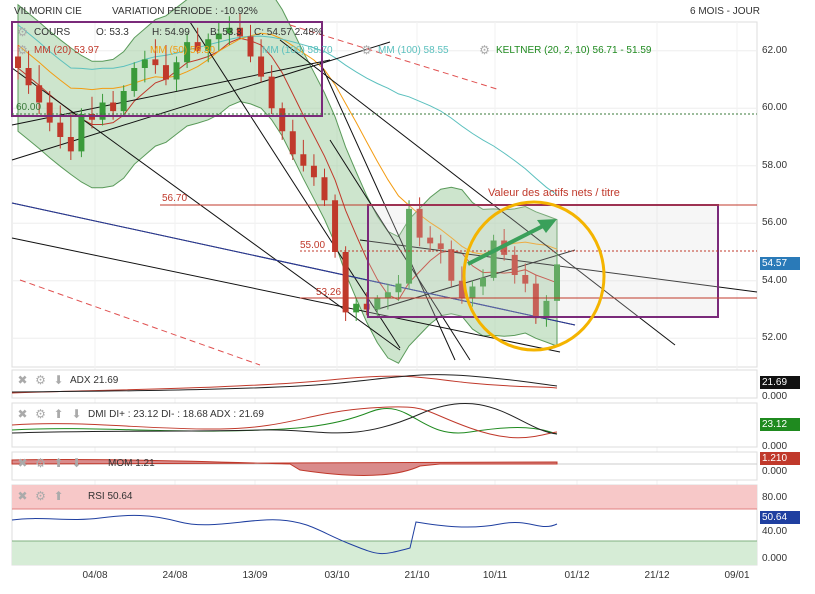 This screenshot has height=594, width=815. What do you see at coordinates (495, 575) in the screenshot?
I see `x-tick-label: 10/11` at bounding box center [495, 575].